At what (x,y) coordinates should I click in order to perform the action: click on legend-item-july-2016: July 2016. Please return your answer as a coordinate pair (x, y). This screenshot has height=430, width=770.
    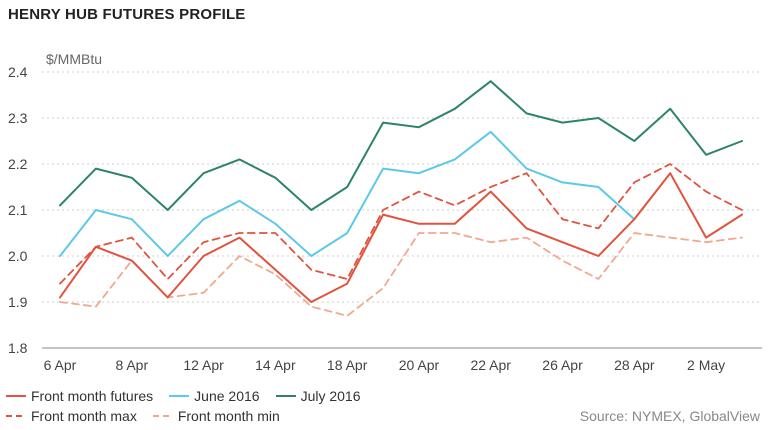
    Looking at the image, I should click on (318, 396).